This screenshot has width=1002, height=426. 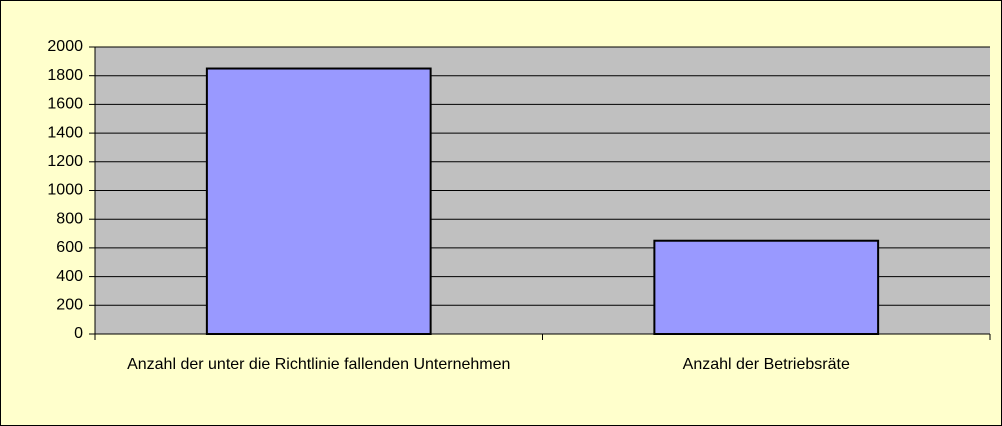 What do you see at coordinates (78, 333) in the screenshot?
I see `y-tick-label: 0` at bounding box center [78, 333].